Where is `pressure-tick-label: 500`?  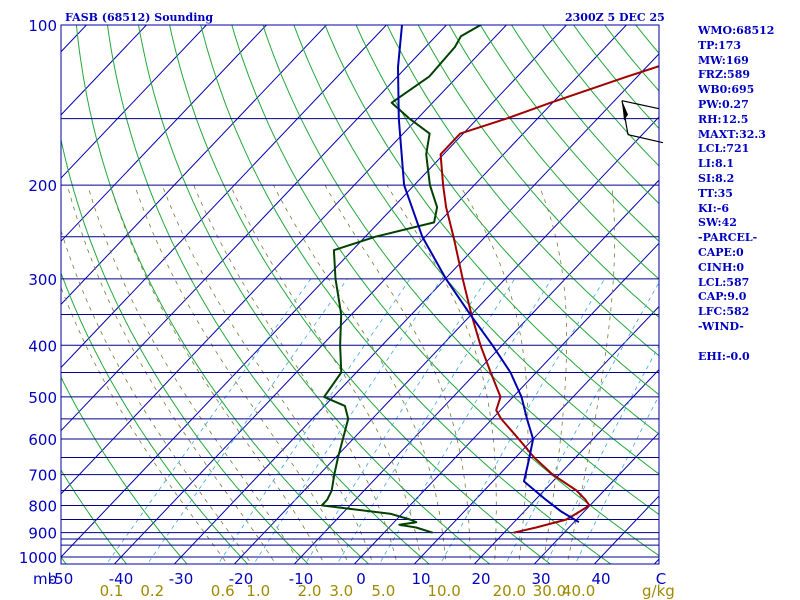
pressure-tick-label: 500 is located at coordinates (42, 398).